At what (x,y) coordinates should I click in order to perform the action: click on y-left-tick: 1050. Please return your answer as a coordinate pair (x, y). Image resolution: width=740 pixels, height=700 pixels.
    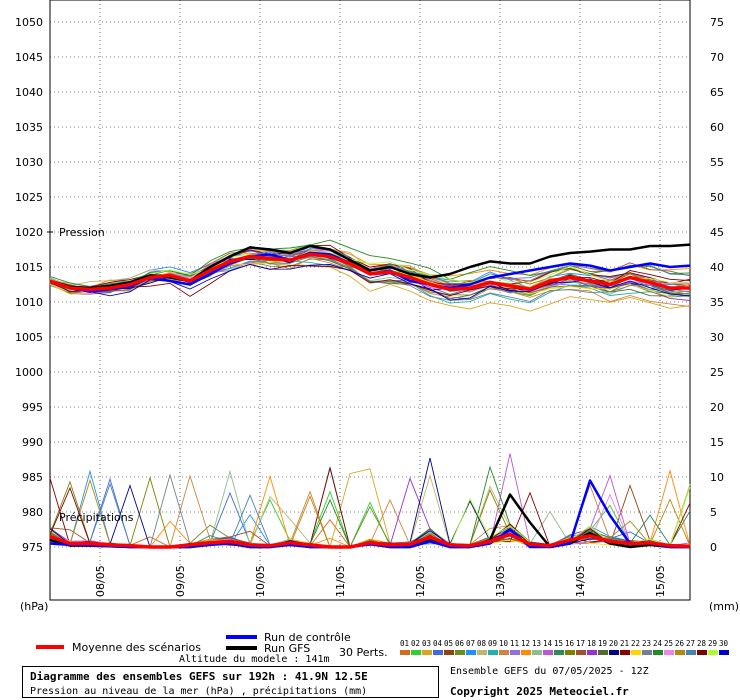
    Looking at the image, I should click on (29, 22).